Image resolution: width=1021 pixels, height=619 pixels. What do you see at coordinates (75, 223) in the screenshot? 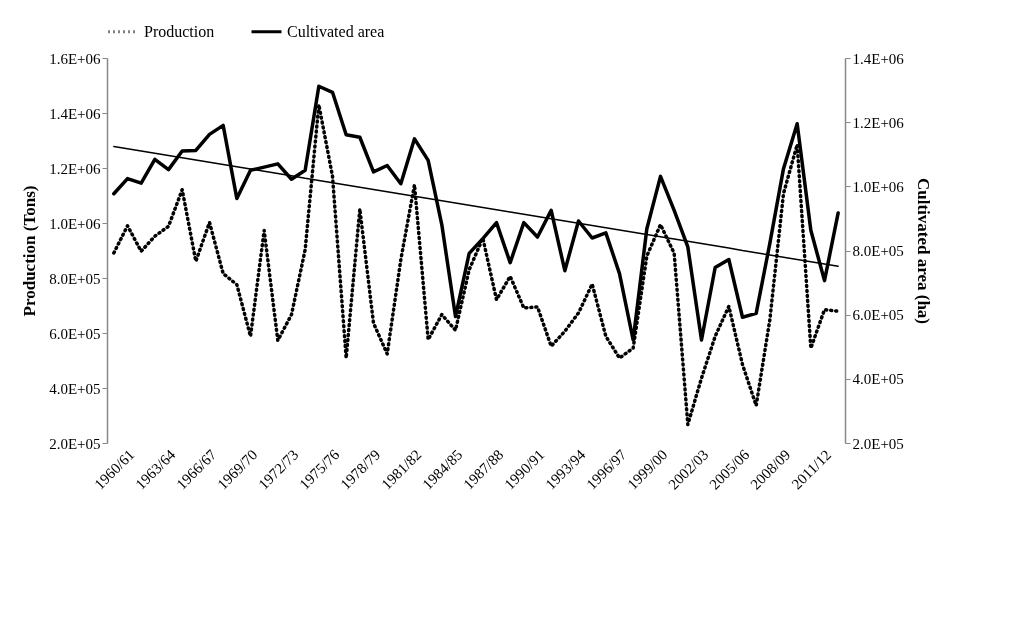
I see `y-tick-label: 1.0E+06` at bounding box center [75, 223].